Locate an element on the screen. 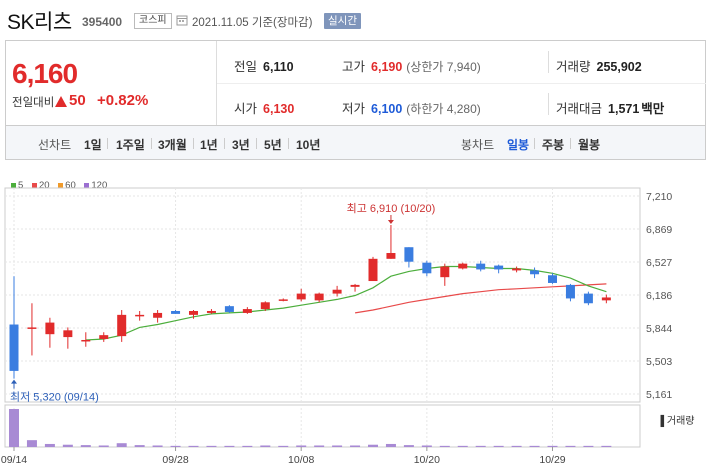 This screenshot has height=471, width=707. y-tick-label: 6,186 is located at coordinates (659, 296).